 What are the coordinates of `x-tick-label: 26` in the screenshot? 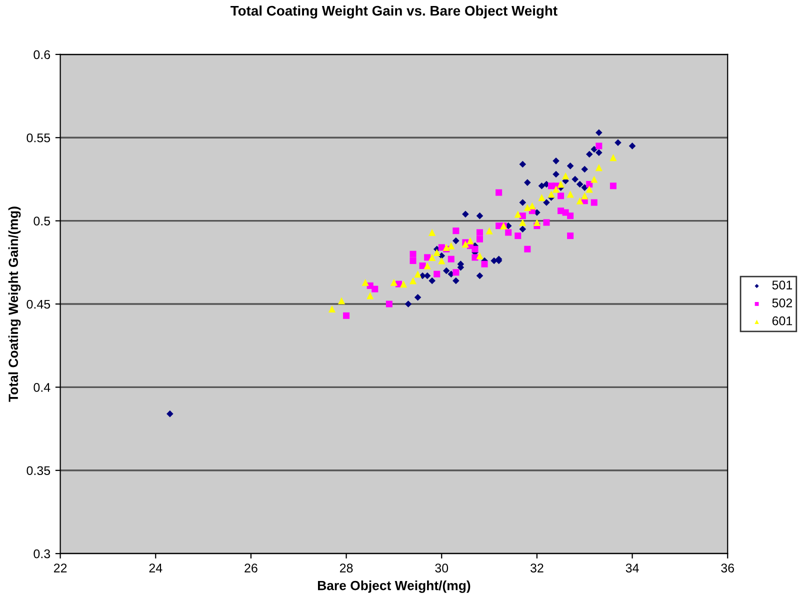 It's located at (251, 568).